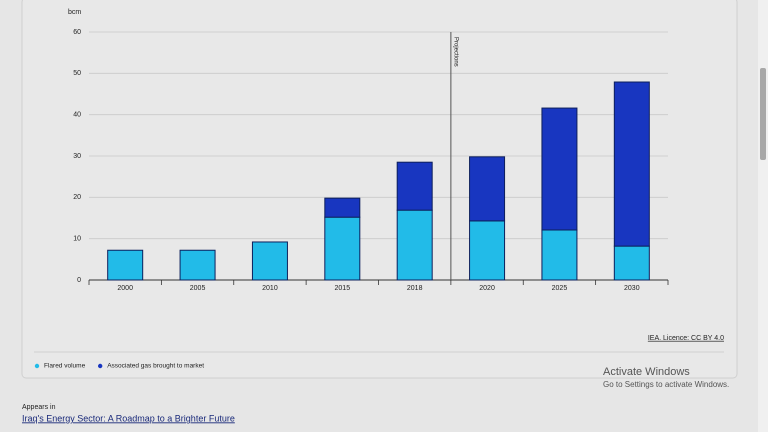 Image resolution: width=768 pixels, height=432 pixels. I want to click on y-tick-label: 50, so click(77, 73).